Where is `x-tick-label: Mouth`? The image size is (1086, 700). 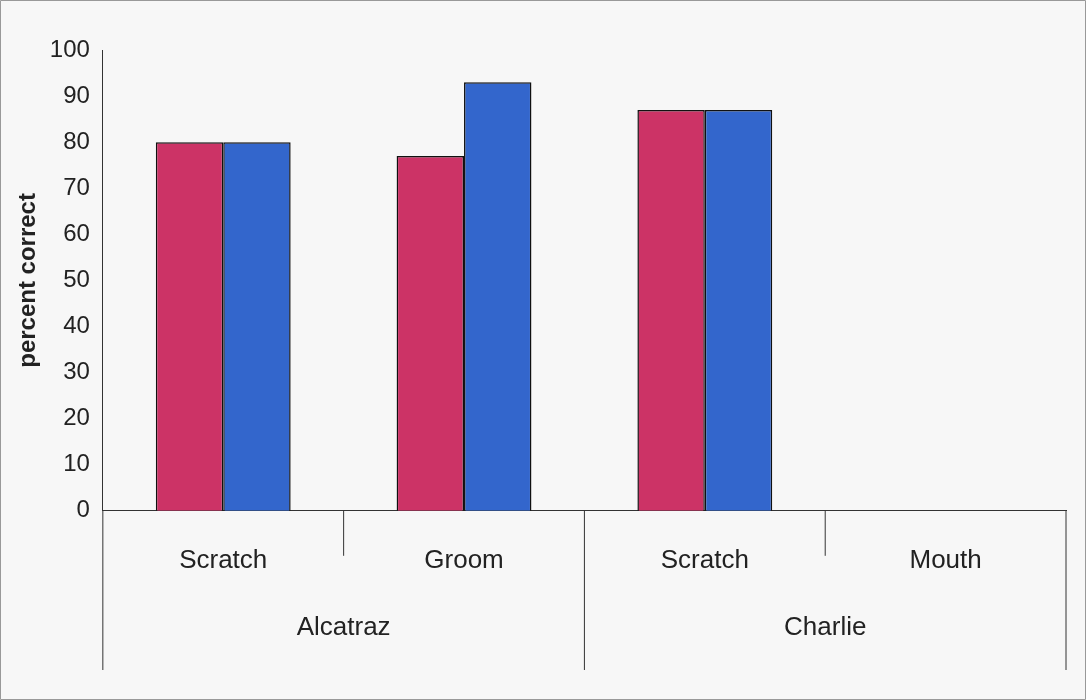
x-tick-label: Mouth is located at coordinates (945, 558).